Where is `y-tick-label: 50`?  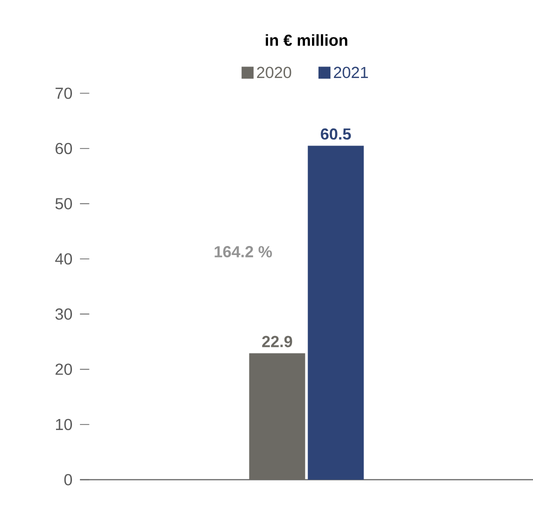 y-tick-label: 50 is located at coordinates (63, 204).